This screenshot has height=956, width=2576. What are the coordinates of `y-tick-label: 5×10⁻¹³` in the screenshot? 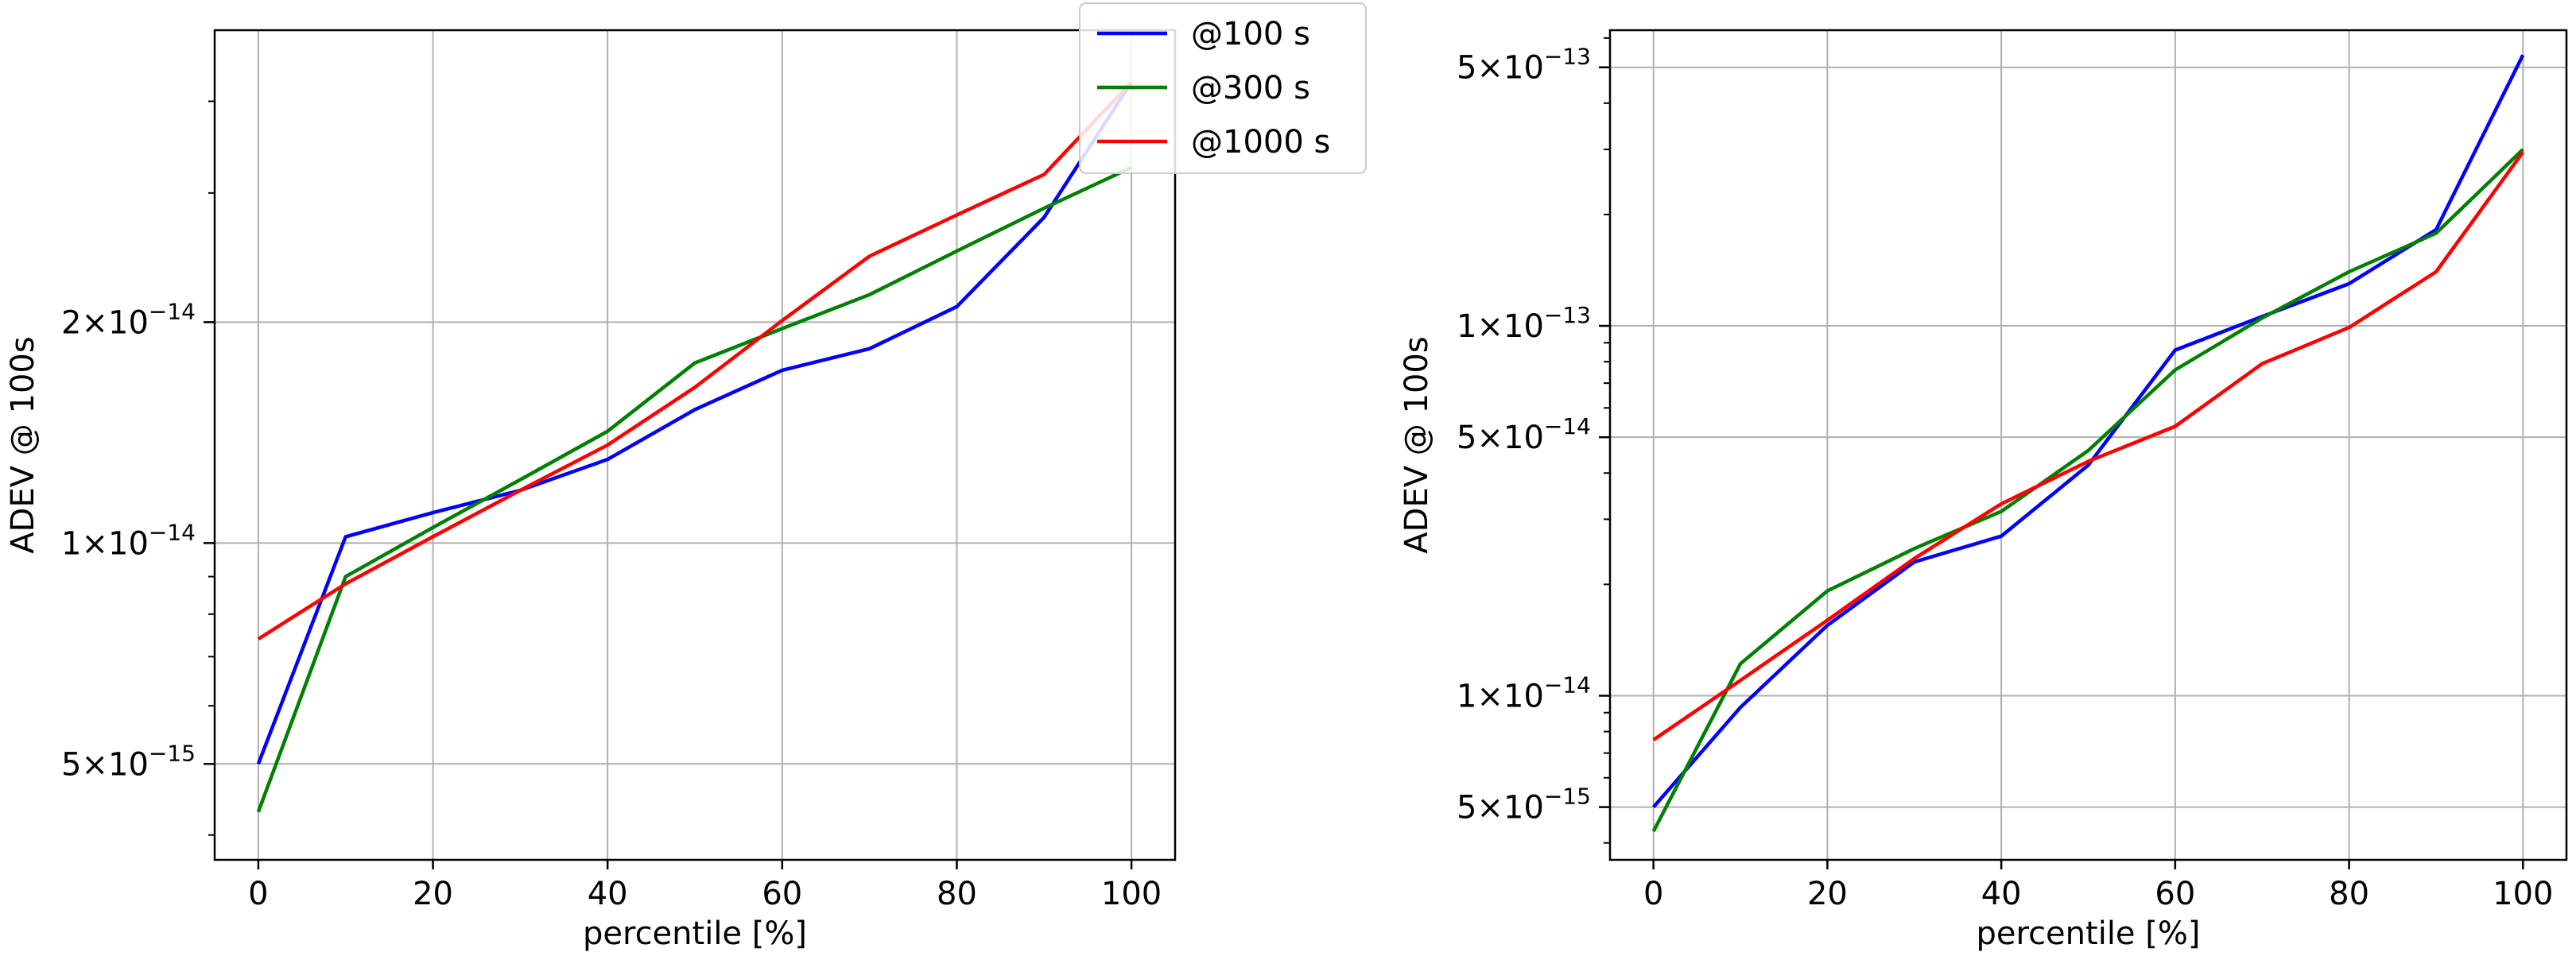 It's located at (1524, 65).